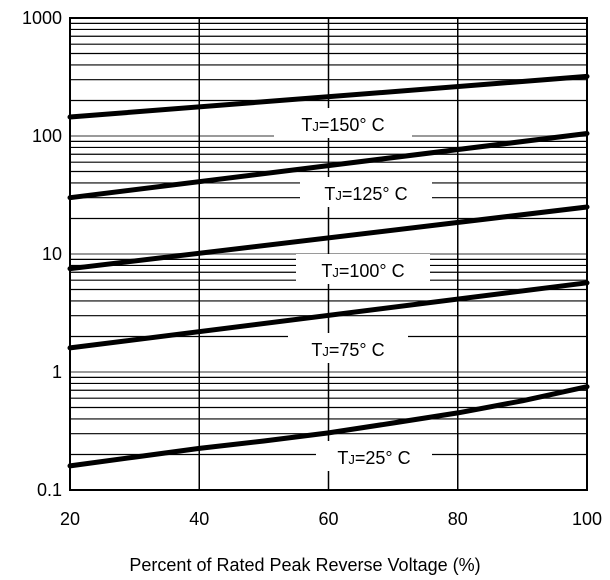 This screenshot has width=610, height=580. What do you see at coordinates (57, 372) in the screenshot?
I see `y-tick-label: 1` at bounding box center [57, 372].